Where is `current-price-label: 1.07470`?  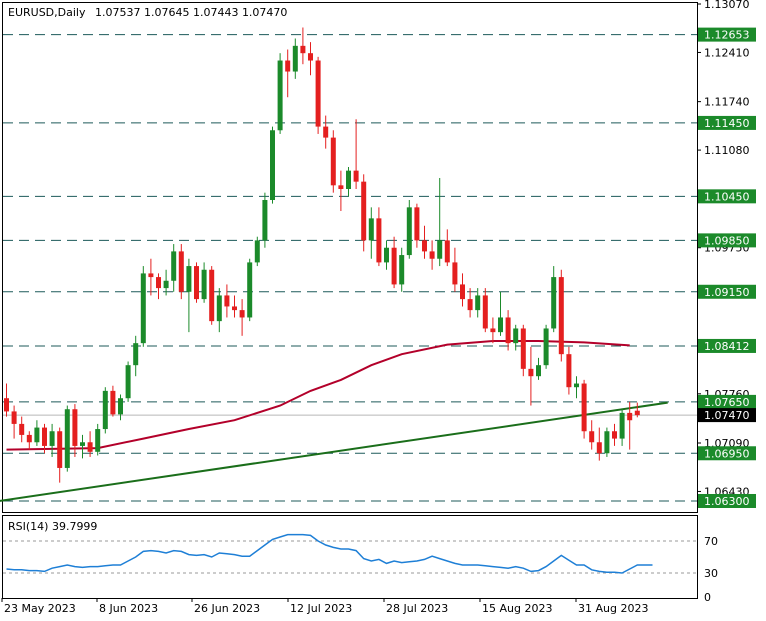 current-price-label: 1.07470 is located at coordinates (727, 415).